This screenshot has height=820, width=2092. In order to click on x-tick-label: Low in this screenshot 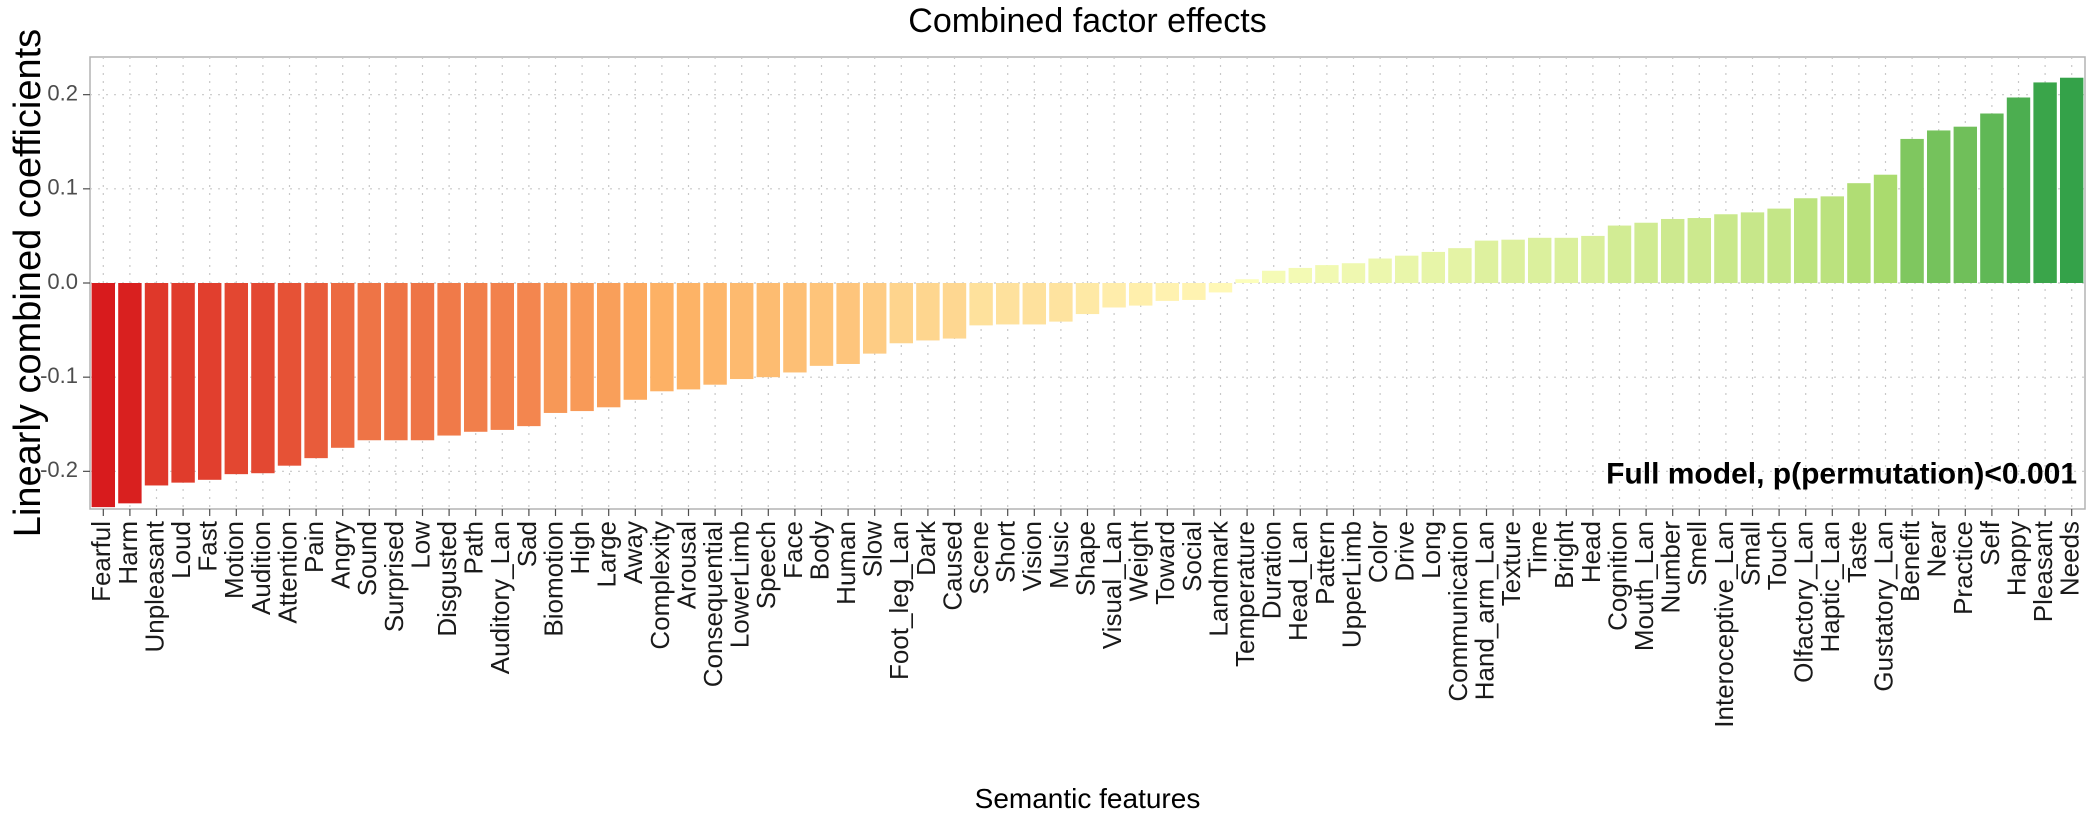, I will do `click(420, 545)`.